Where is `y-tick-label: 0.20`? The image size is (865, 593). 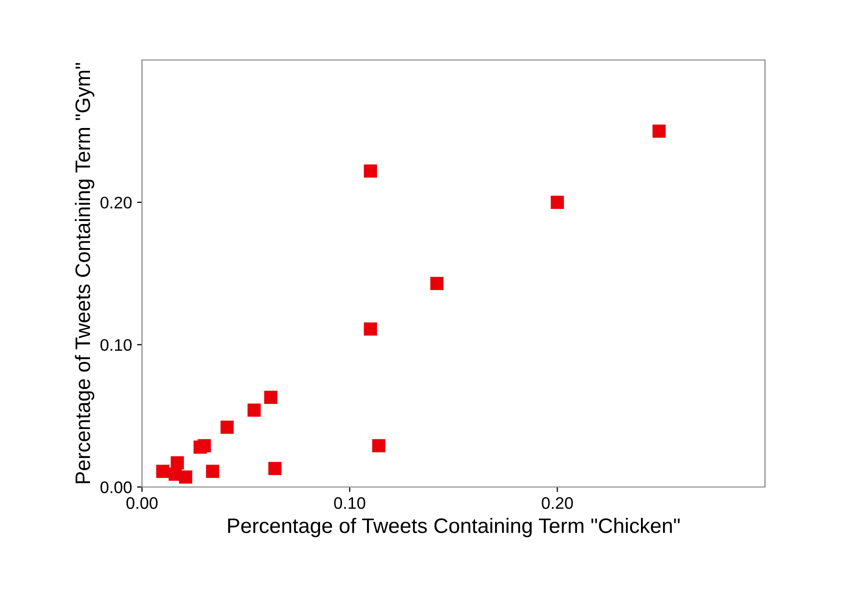
y-tick-label: 0.20 is located at coordinates (116, 202).